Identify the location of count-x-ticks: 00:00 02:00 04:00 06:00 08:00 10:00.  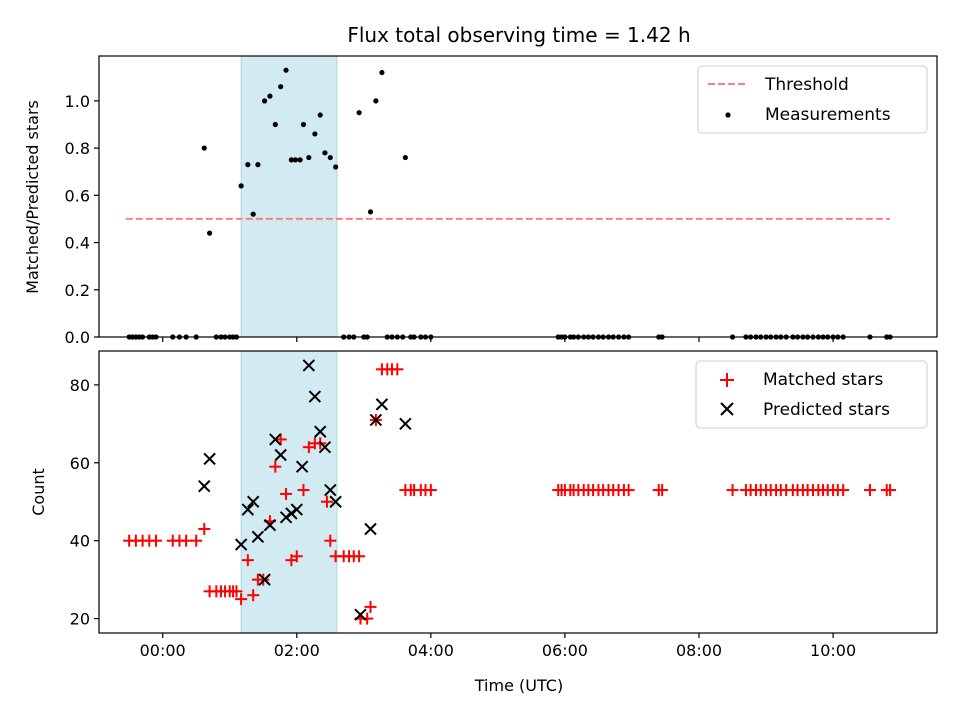
(498, 646).